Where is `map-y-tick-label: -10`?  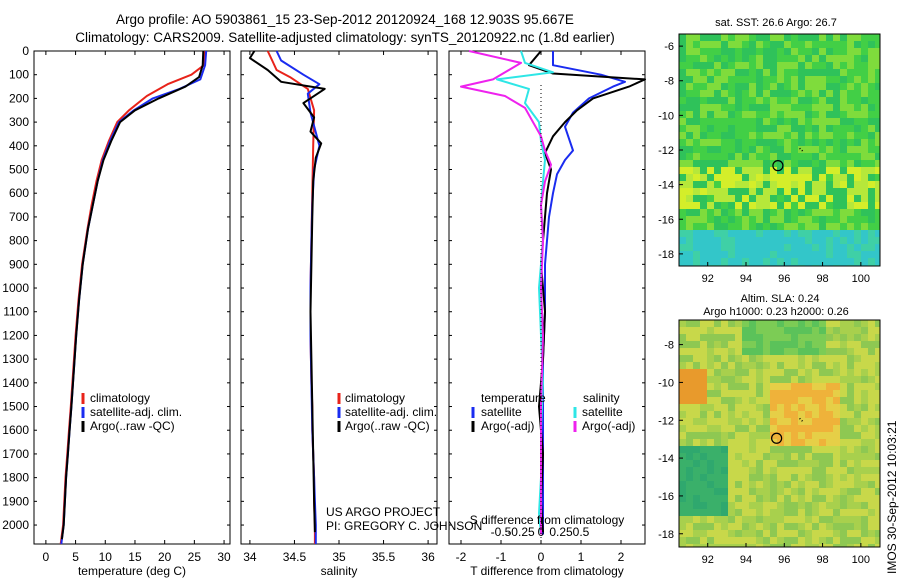
map-y-tick-label: -10 is located at coordinates (666, 383).